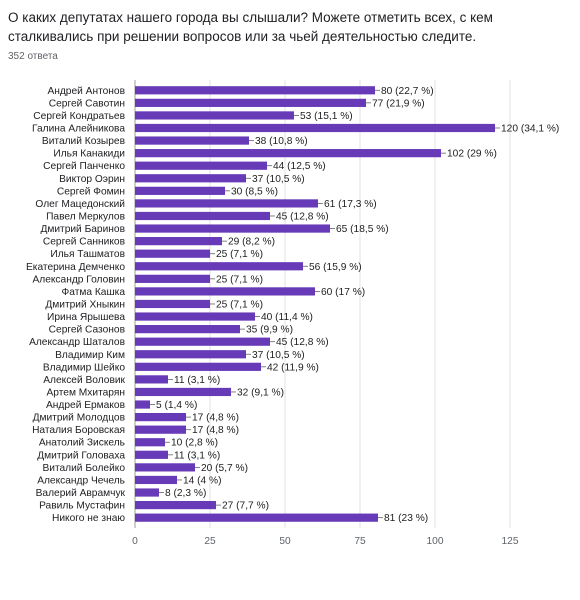 This screenshot has height=600, width=580. I want to click on value-label: 35 (9,9 %), so click(269, 330).